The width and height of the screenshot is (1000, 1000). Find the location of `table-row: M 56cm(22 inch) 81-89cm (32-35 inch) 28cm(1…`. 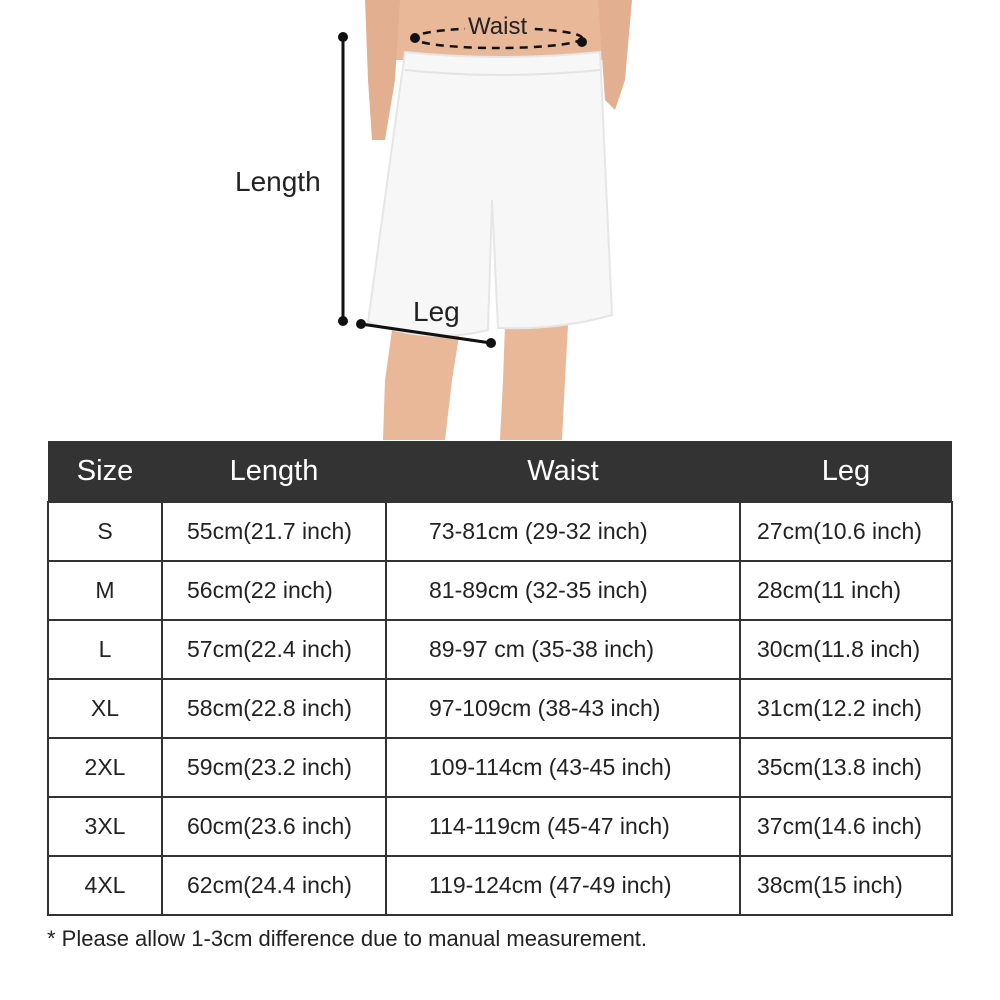

table-row: M 56cm(22 inch) 81-89cm (32-35 inch) 28cm(1… is located at coordinates (500, 590).